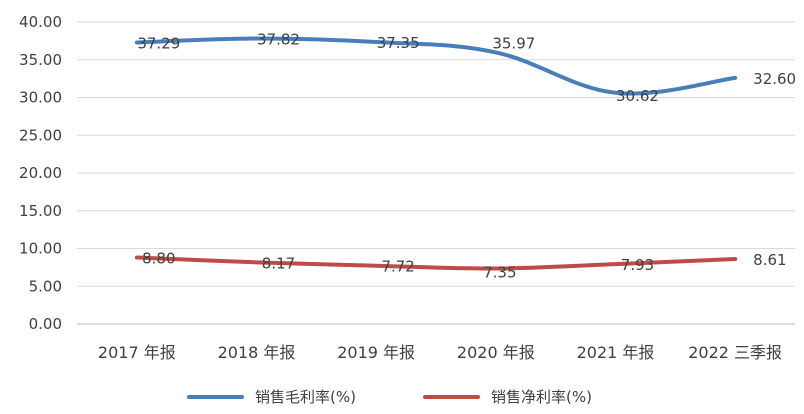  I want to click on data-label: 7.93, so click(637, 265).